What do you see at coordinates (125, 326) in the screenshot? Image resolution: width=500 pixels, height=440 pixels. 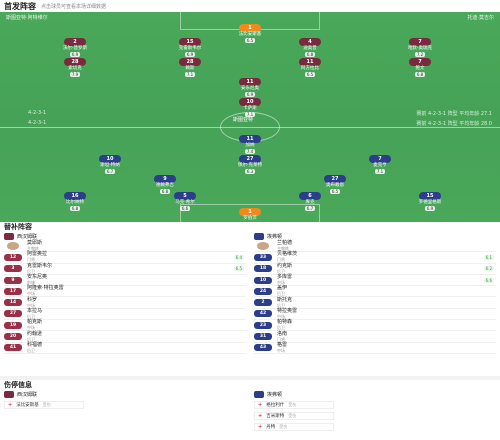 I see `sub-row: 19 帕克斯 中场` at bounding box center [125, 326].